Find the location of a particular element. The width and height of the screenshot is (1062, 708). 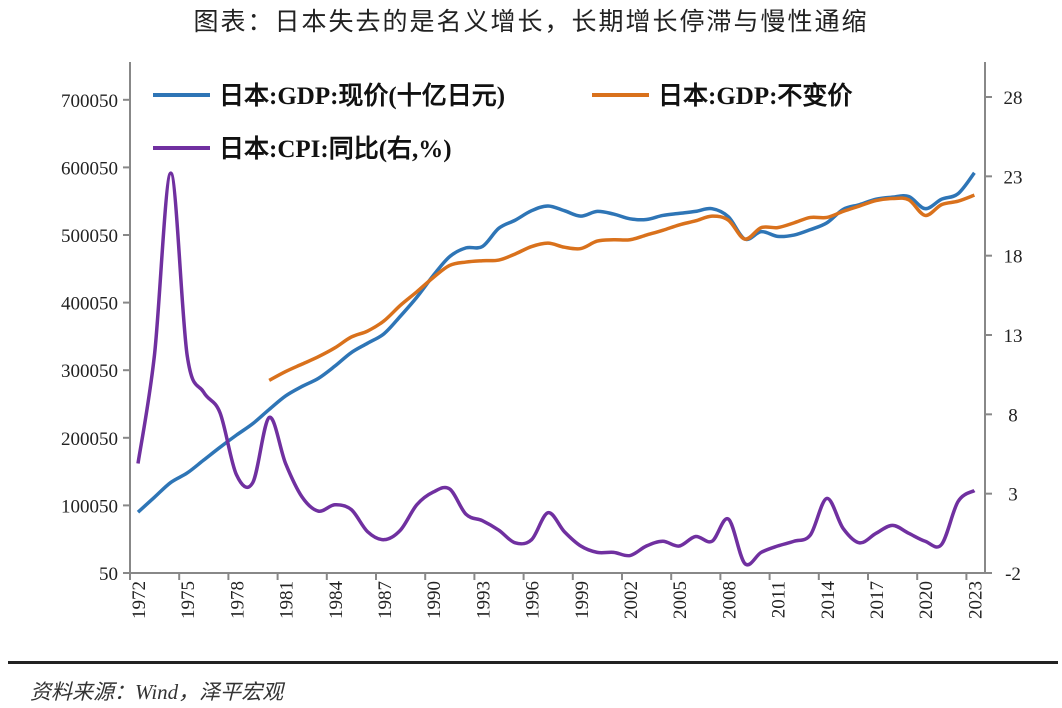

x-tick-label: 1984 is located at coordinates (336, 600).